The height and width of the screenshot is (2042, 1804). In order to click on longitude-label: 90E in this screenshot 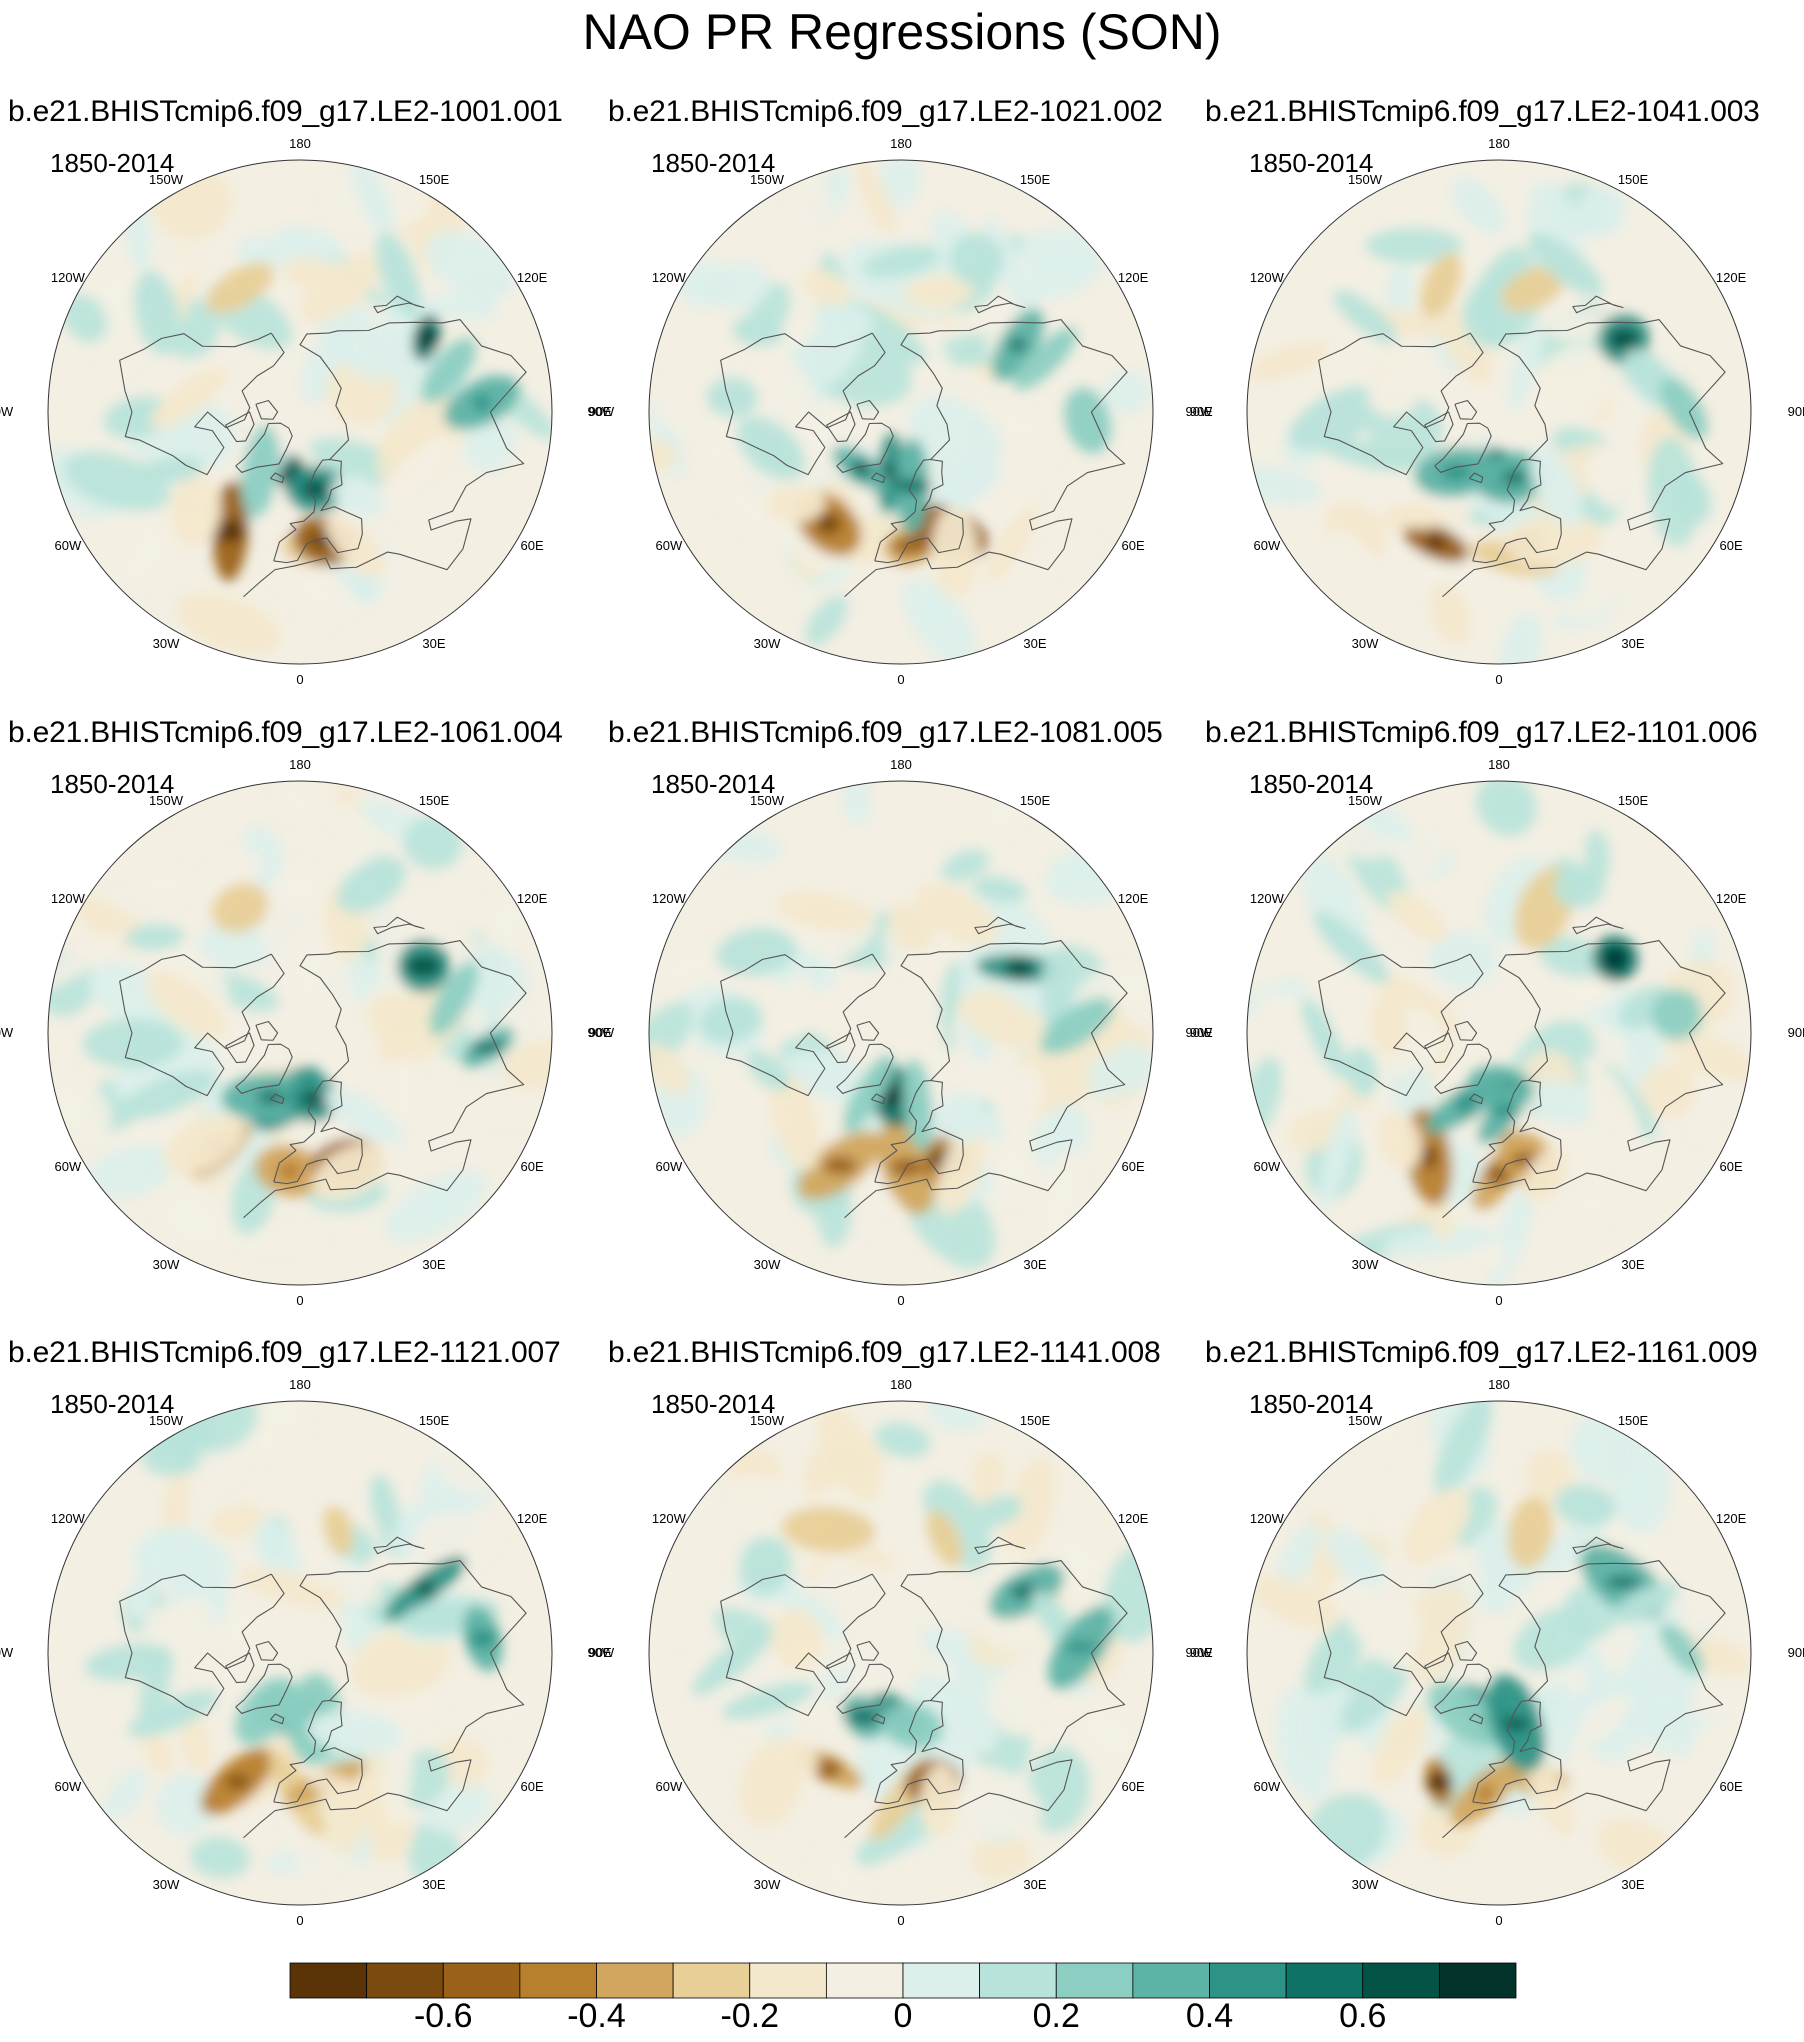, I will do `click(600, 411)`.